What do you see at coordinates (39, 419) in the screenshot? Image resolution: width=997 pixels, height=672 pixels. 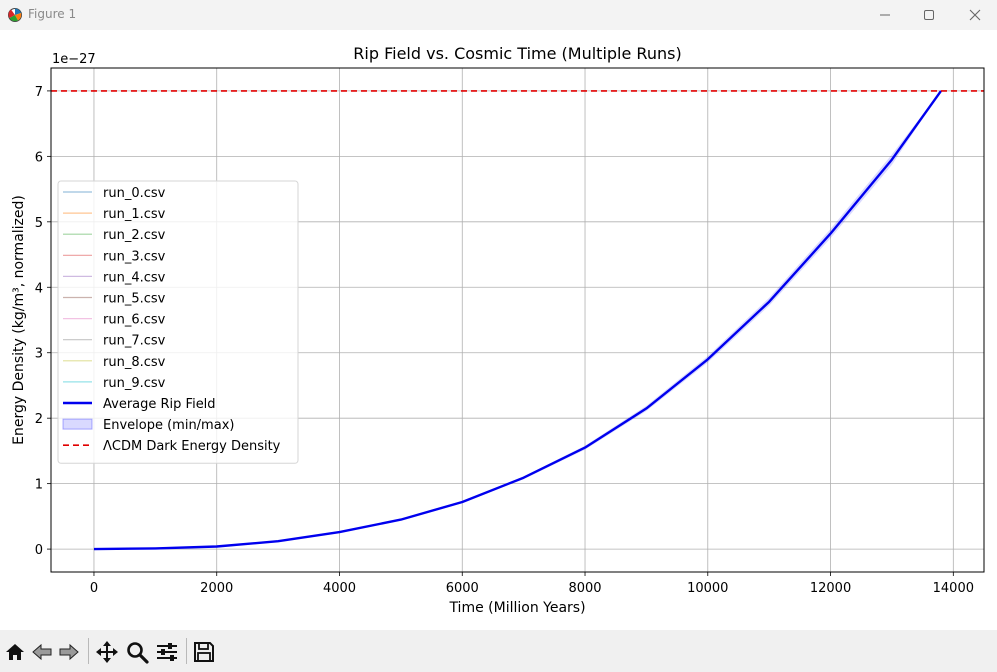 I see `y-tick-label: 2` at bounding box center [39, 419].